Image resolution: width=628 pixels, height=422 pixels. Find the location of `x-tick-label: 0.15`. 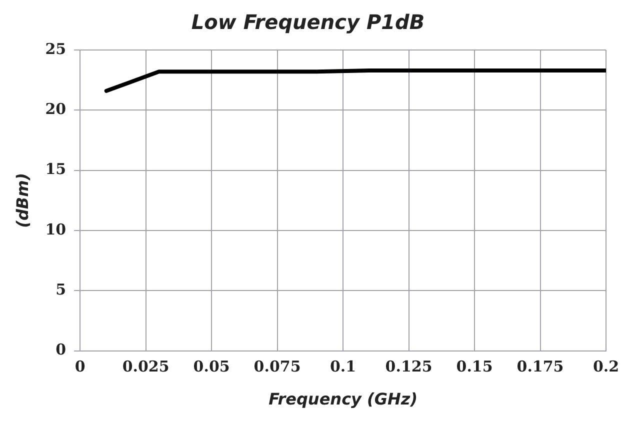

x-tick-label: 0.15 is located at coordinates (474, 367).